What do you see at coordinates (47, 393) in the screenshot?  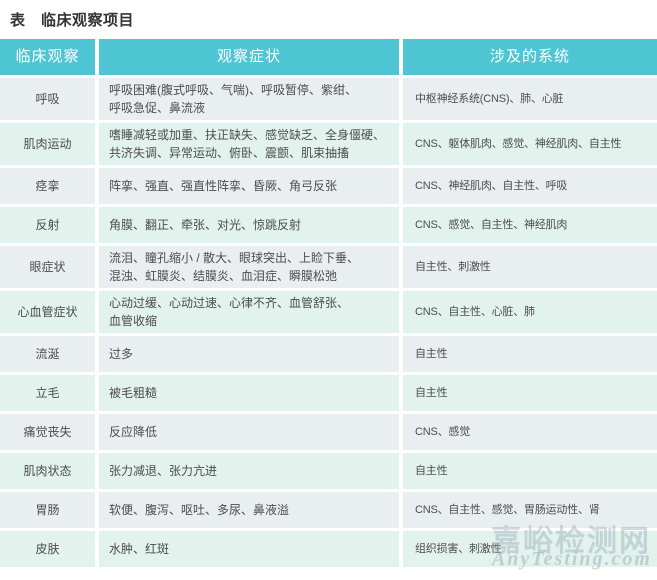 I see `cell-observation: 立毛` at bounding box center [47, 393].